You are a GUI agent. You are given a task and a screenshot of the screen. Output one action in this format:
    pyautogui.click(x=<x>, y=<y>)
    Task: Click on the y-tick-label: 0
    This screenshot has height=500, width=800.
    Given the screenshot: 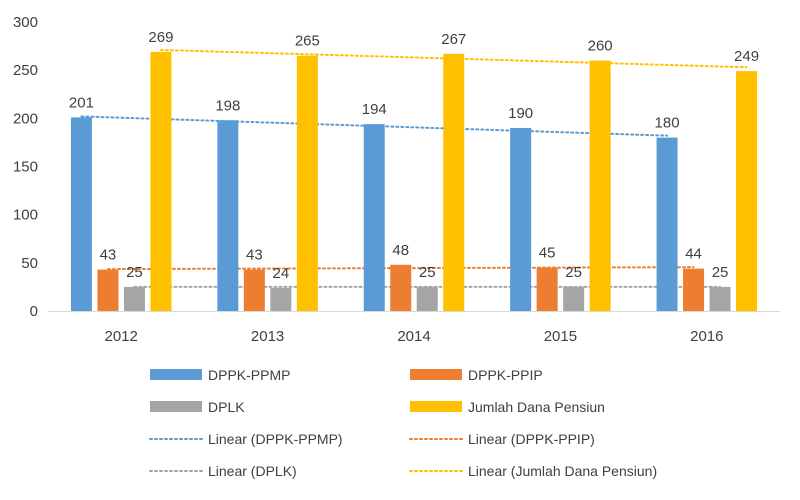 What is the action you would take?
    pyautogui.click(x=34, y=311)
    